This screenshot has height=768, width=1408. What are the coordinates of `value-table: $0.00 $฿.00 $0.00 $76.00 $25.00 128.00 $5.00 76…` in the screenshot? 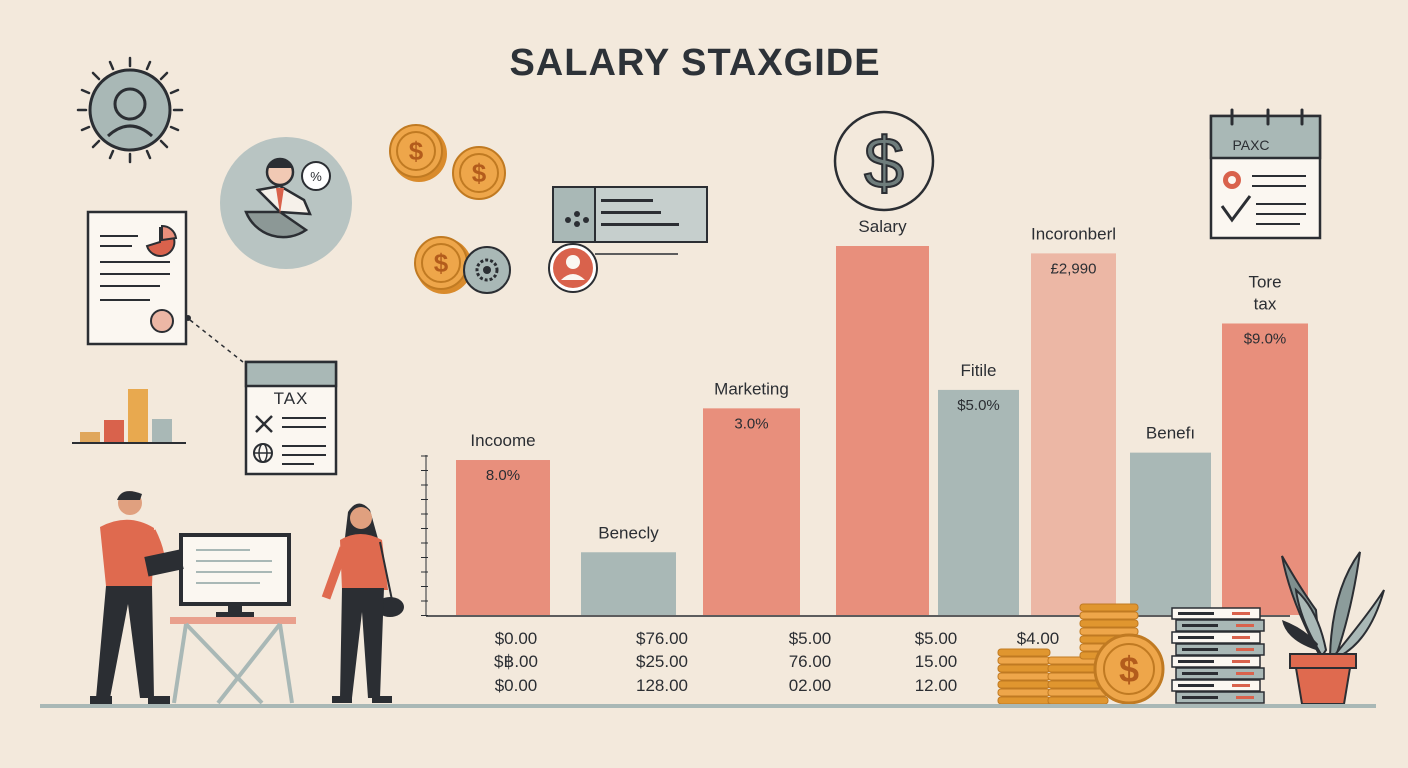 It's located at (776, 662).